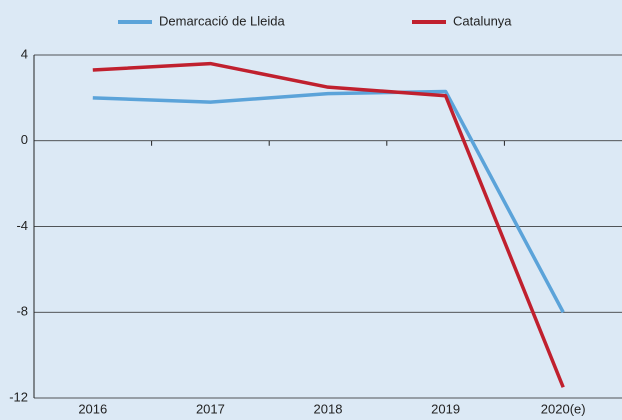  I want to click on y-tick-label: -12, so click(18, 396).